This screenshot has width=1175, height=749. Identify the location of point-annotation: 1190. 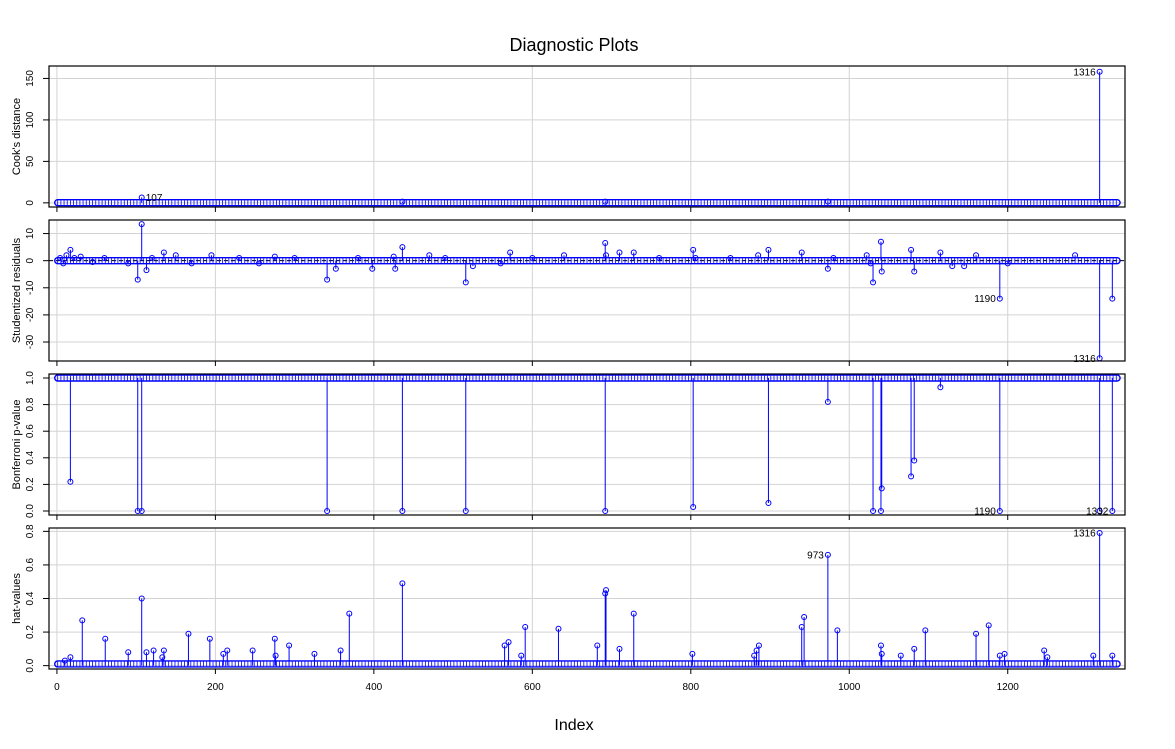
(985, 512).